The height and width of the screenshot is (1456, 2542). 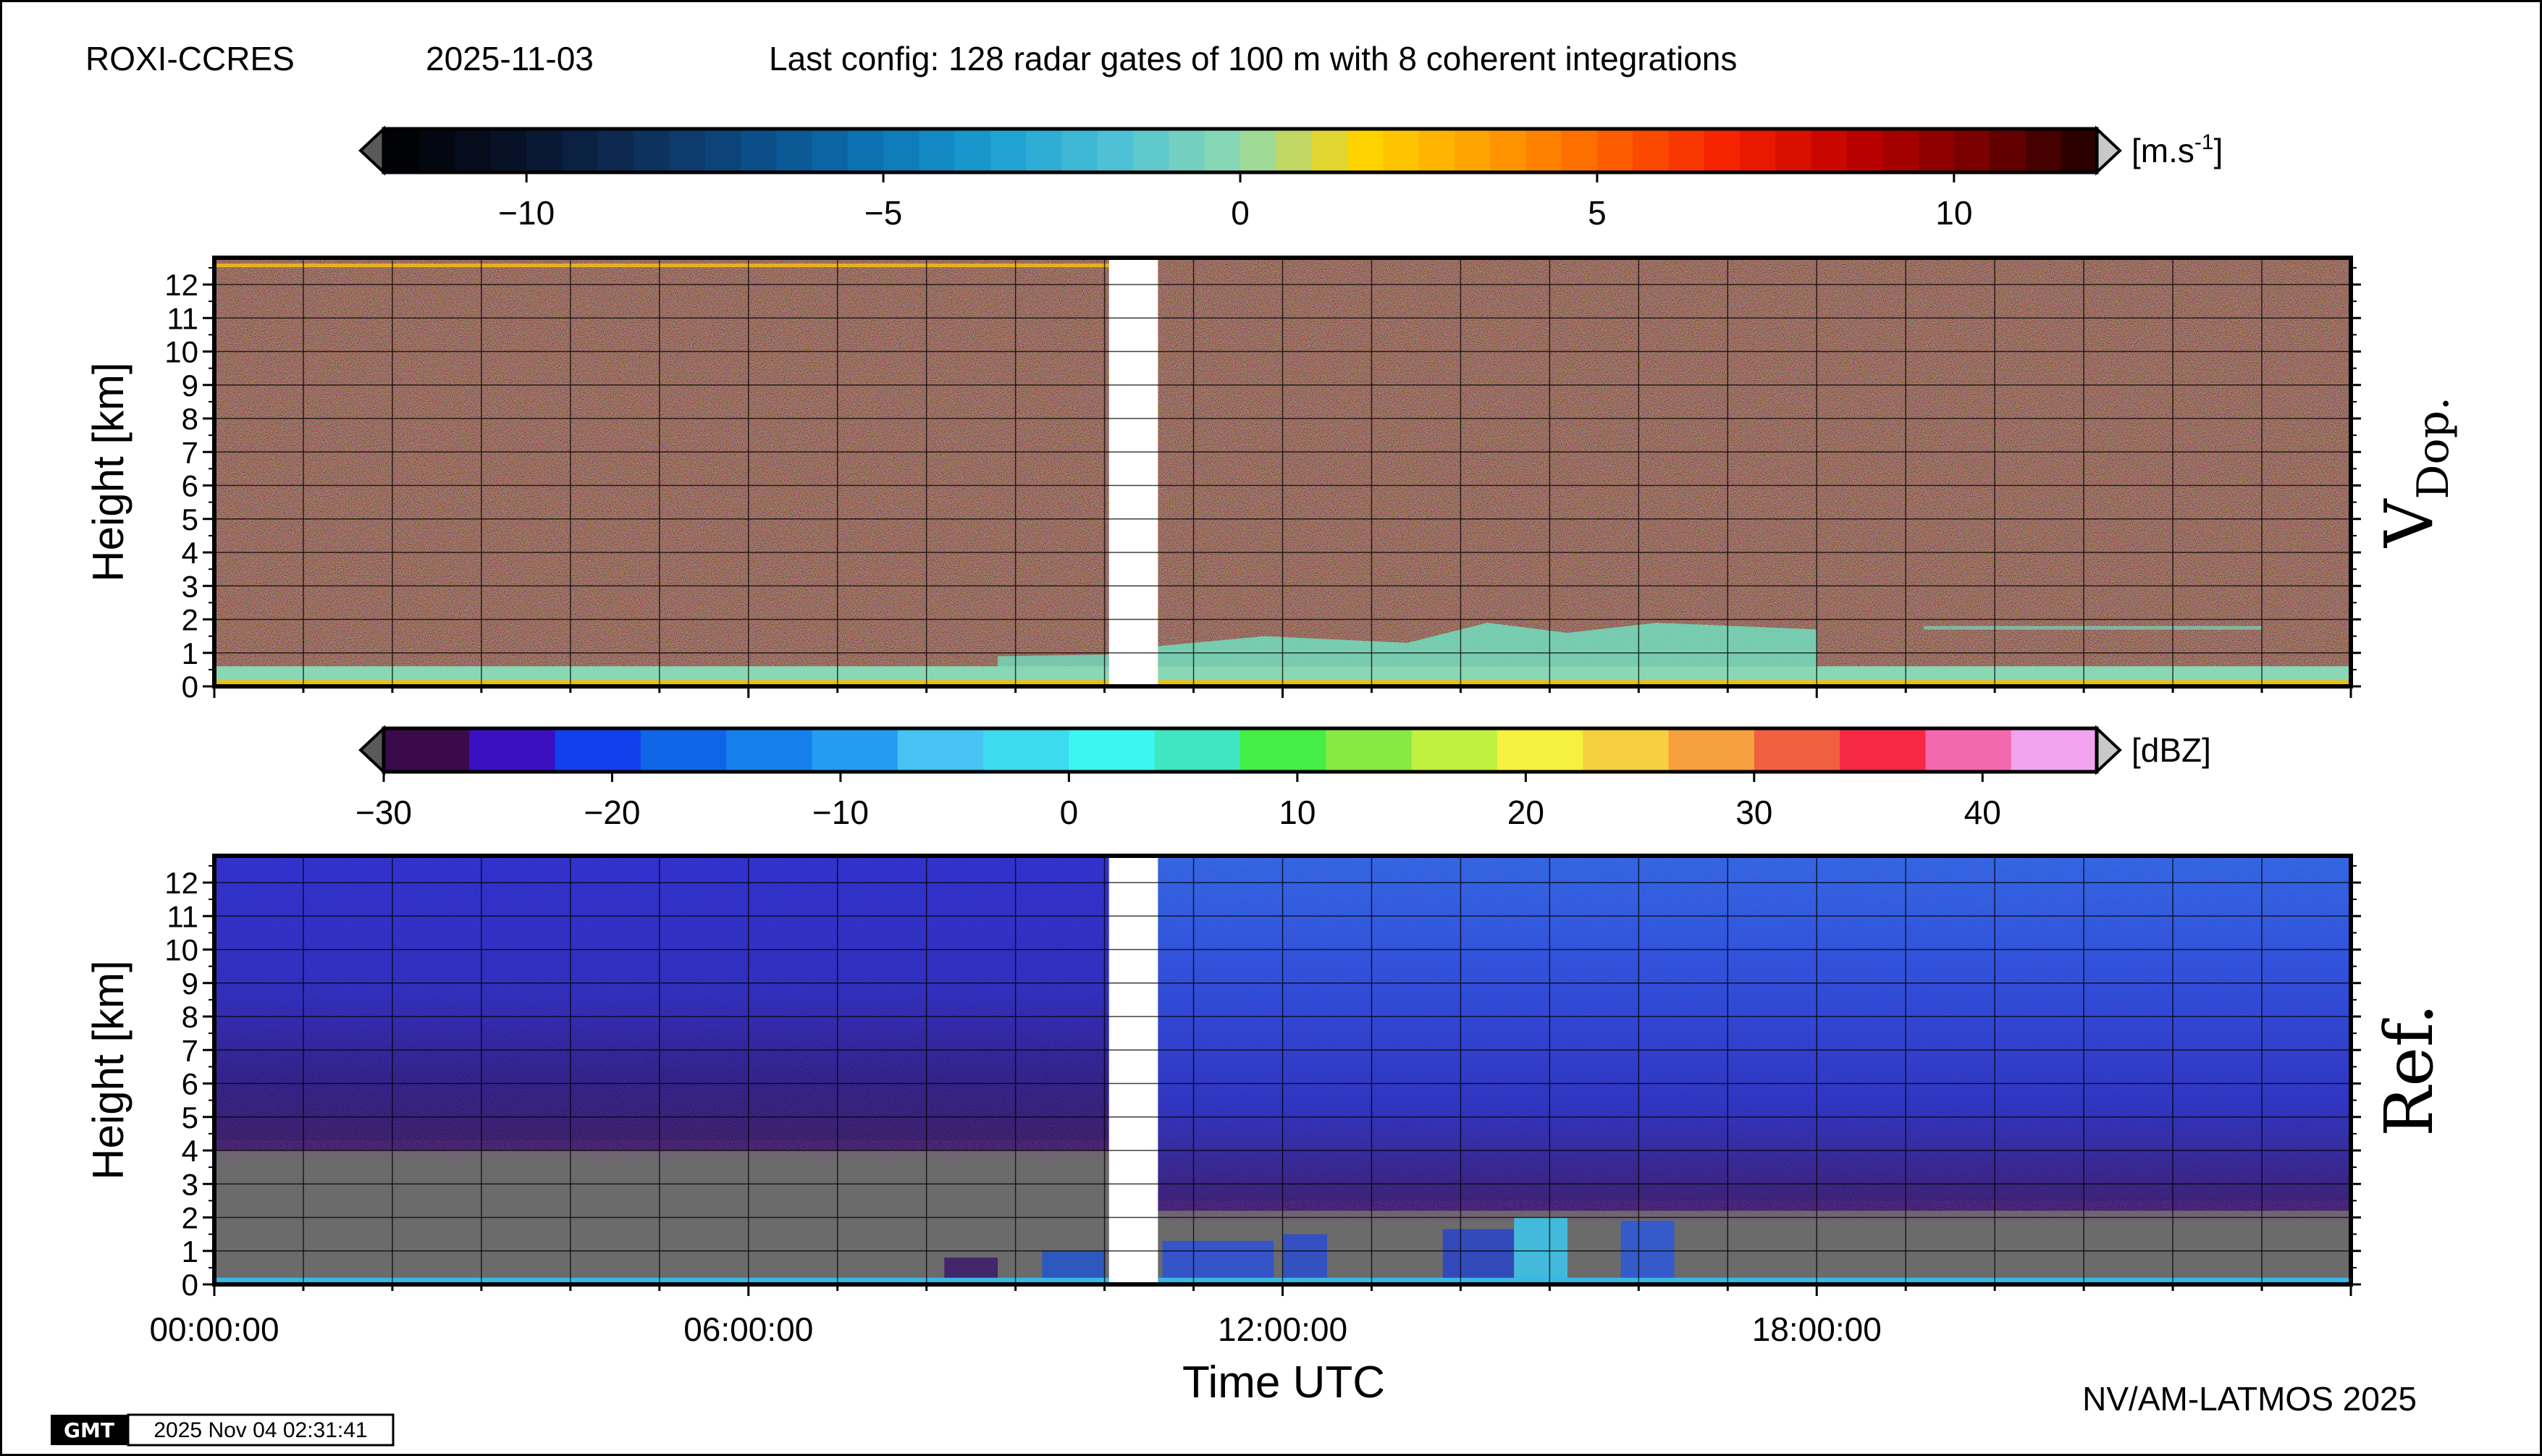 I want to click on panel-label: VDop., so click(x=2414, y=473).